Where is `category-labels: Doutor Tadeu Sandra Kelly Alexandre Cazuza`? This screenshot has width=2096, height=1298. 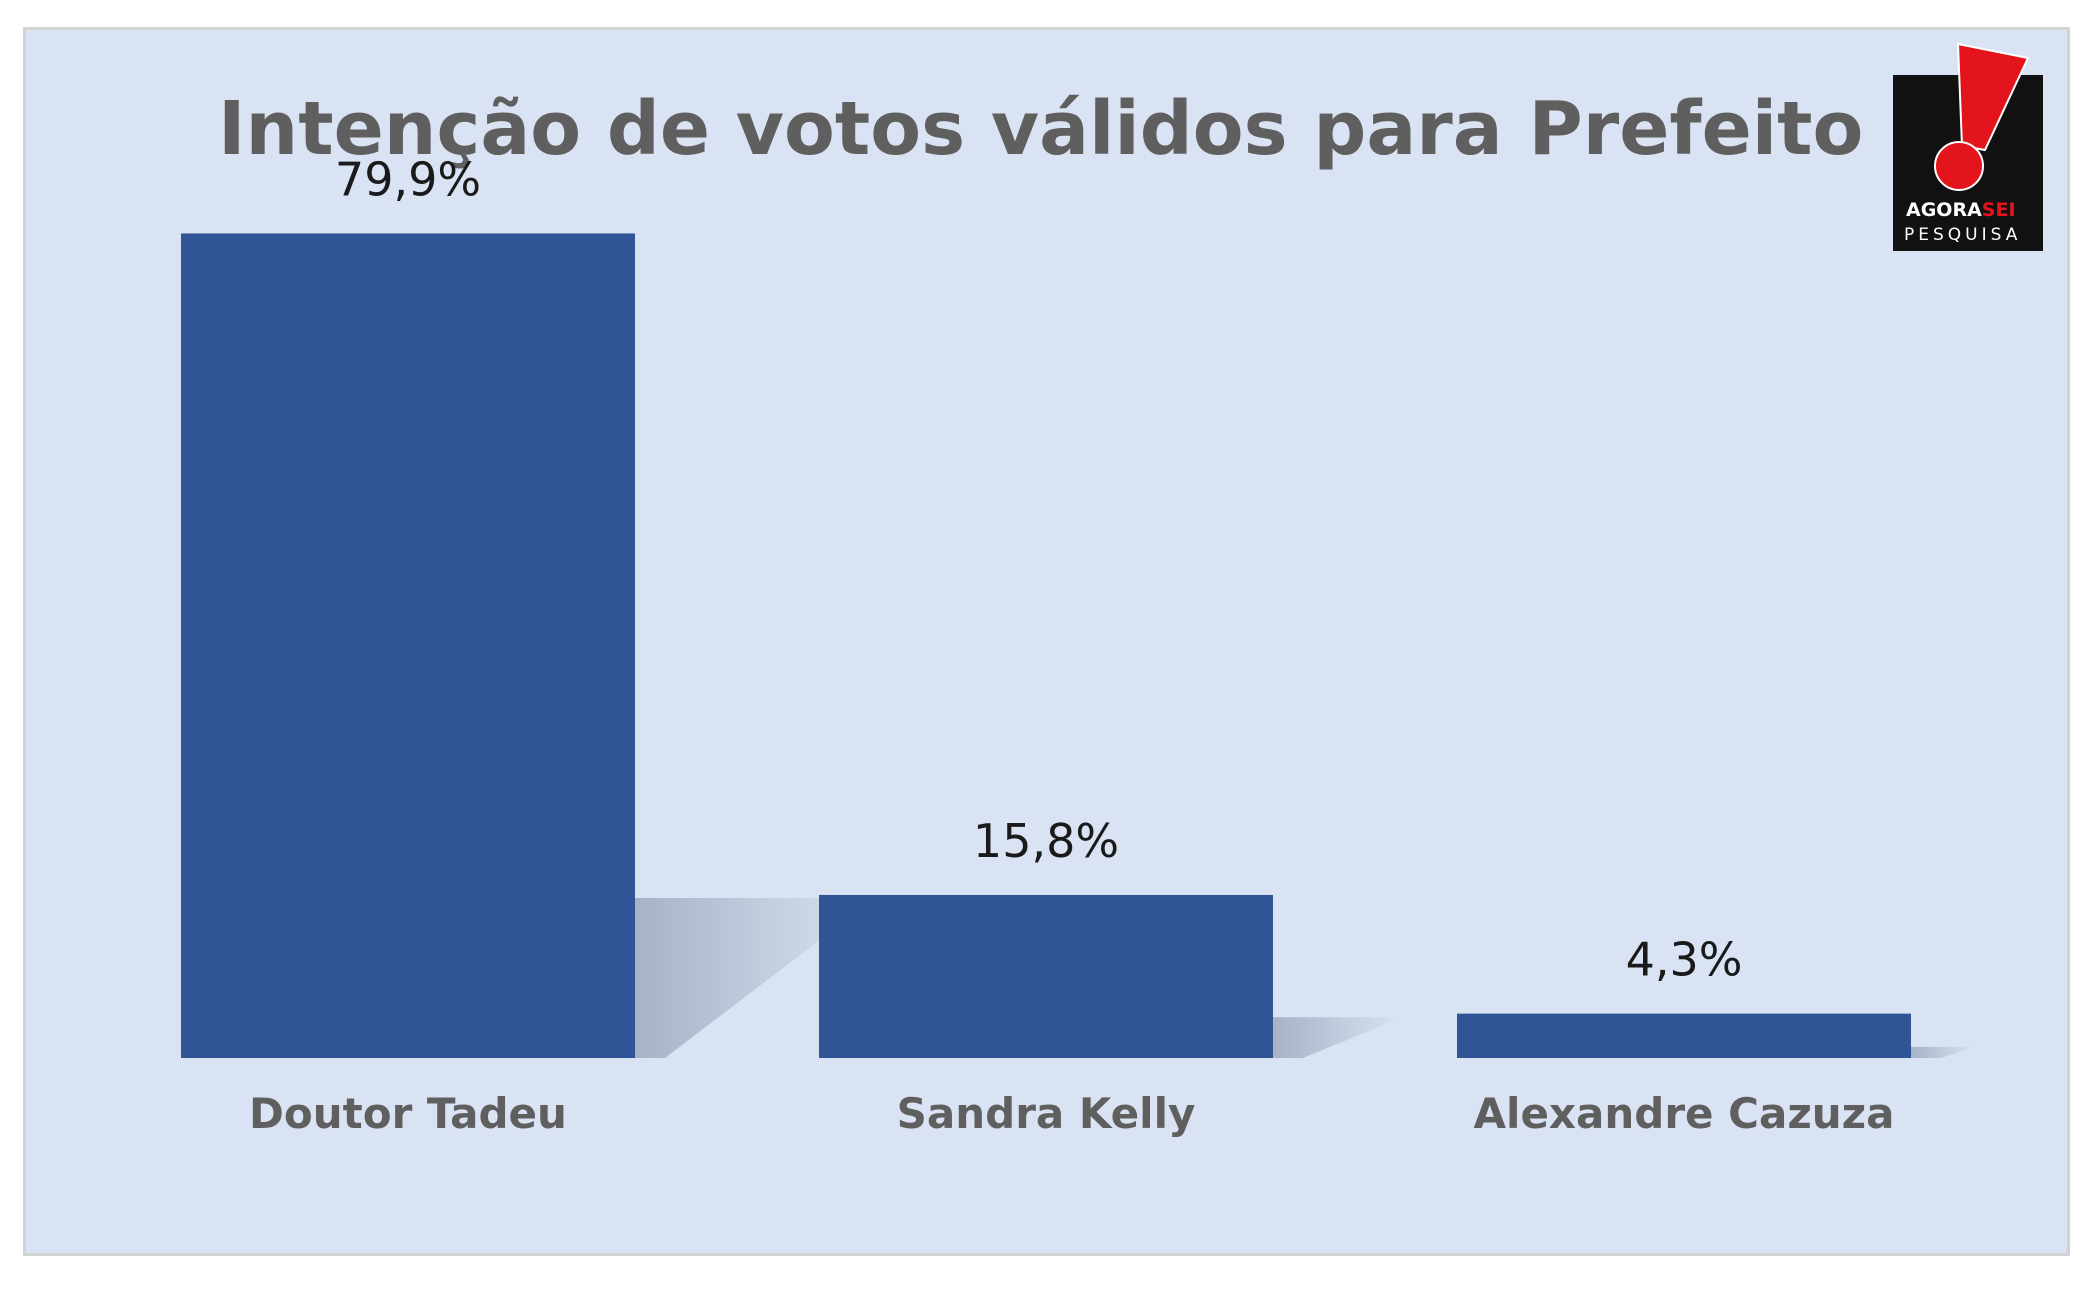 category-labels: Doutor Tadeu Sandra Kelly Alexandre Cazuza is located at coordinates (1071, 1113).